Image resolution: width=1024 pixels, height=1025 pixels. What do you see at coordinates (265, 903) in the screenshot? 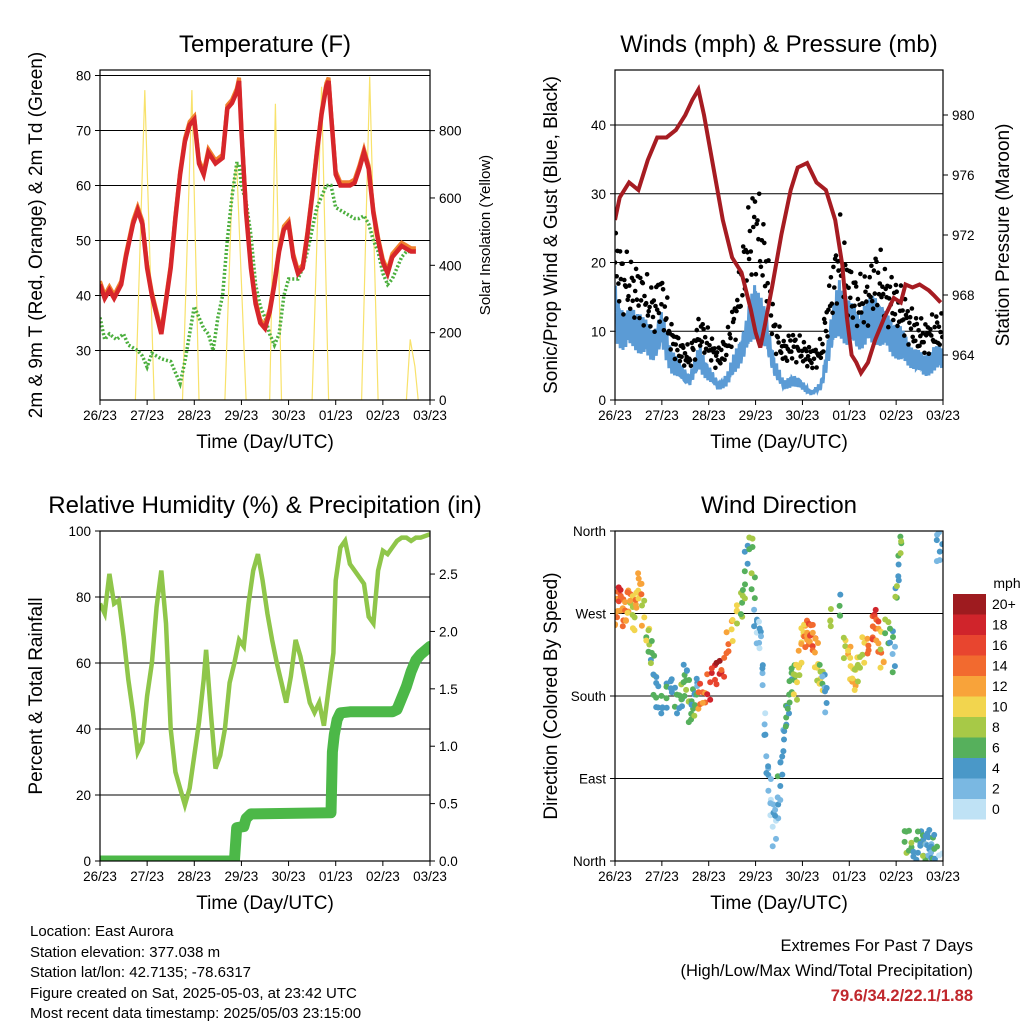
I see `x-axis-label: Time (Day/UTC)` at bounding box center [265, 903].